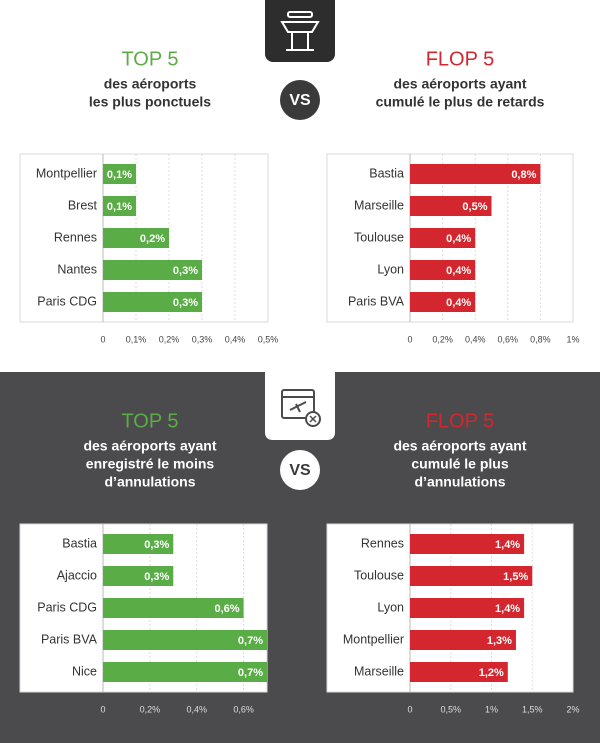 This screenshot has width=600, height=743. I want to click on x-tick-label: 0,8%, so click(540, 339).